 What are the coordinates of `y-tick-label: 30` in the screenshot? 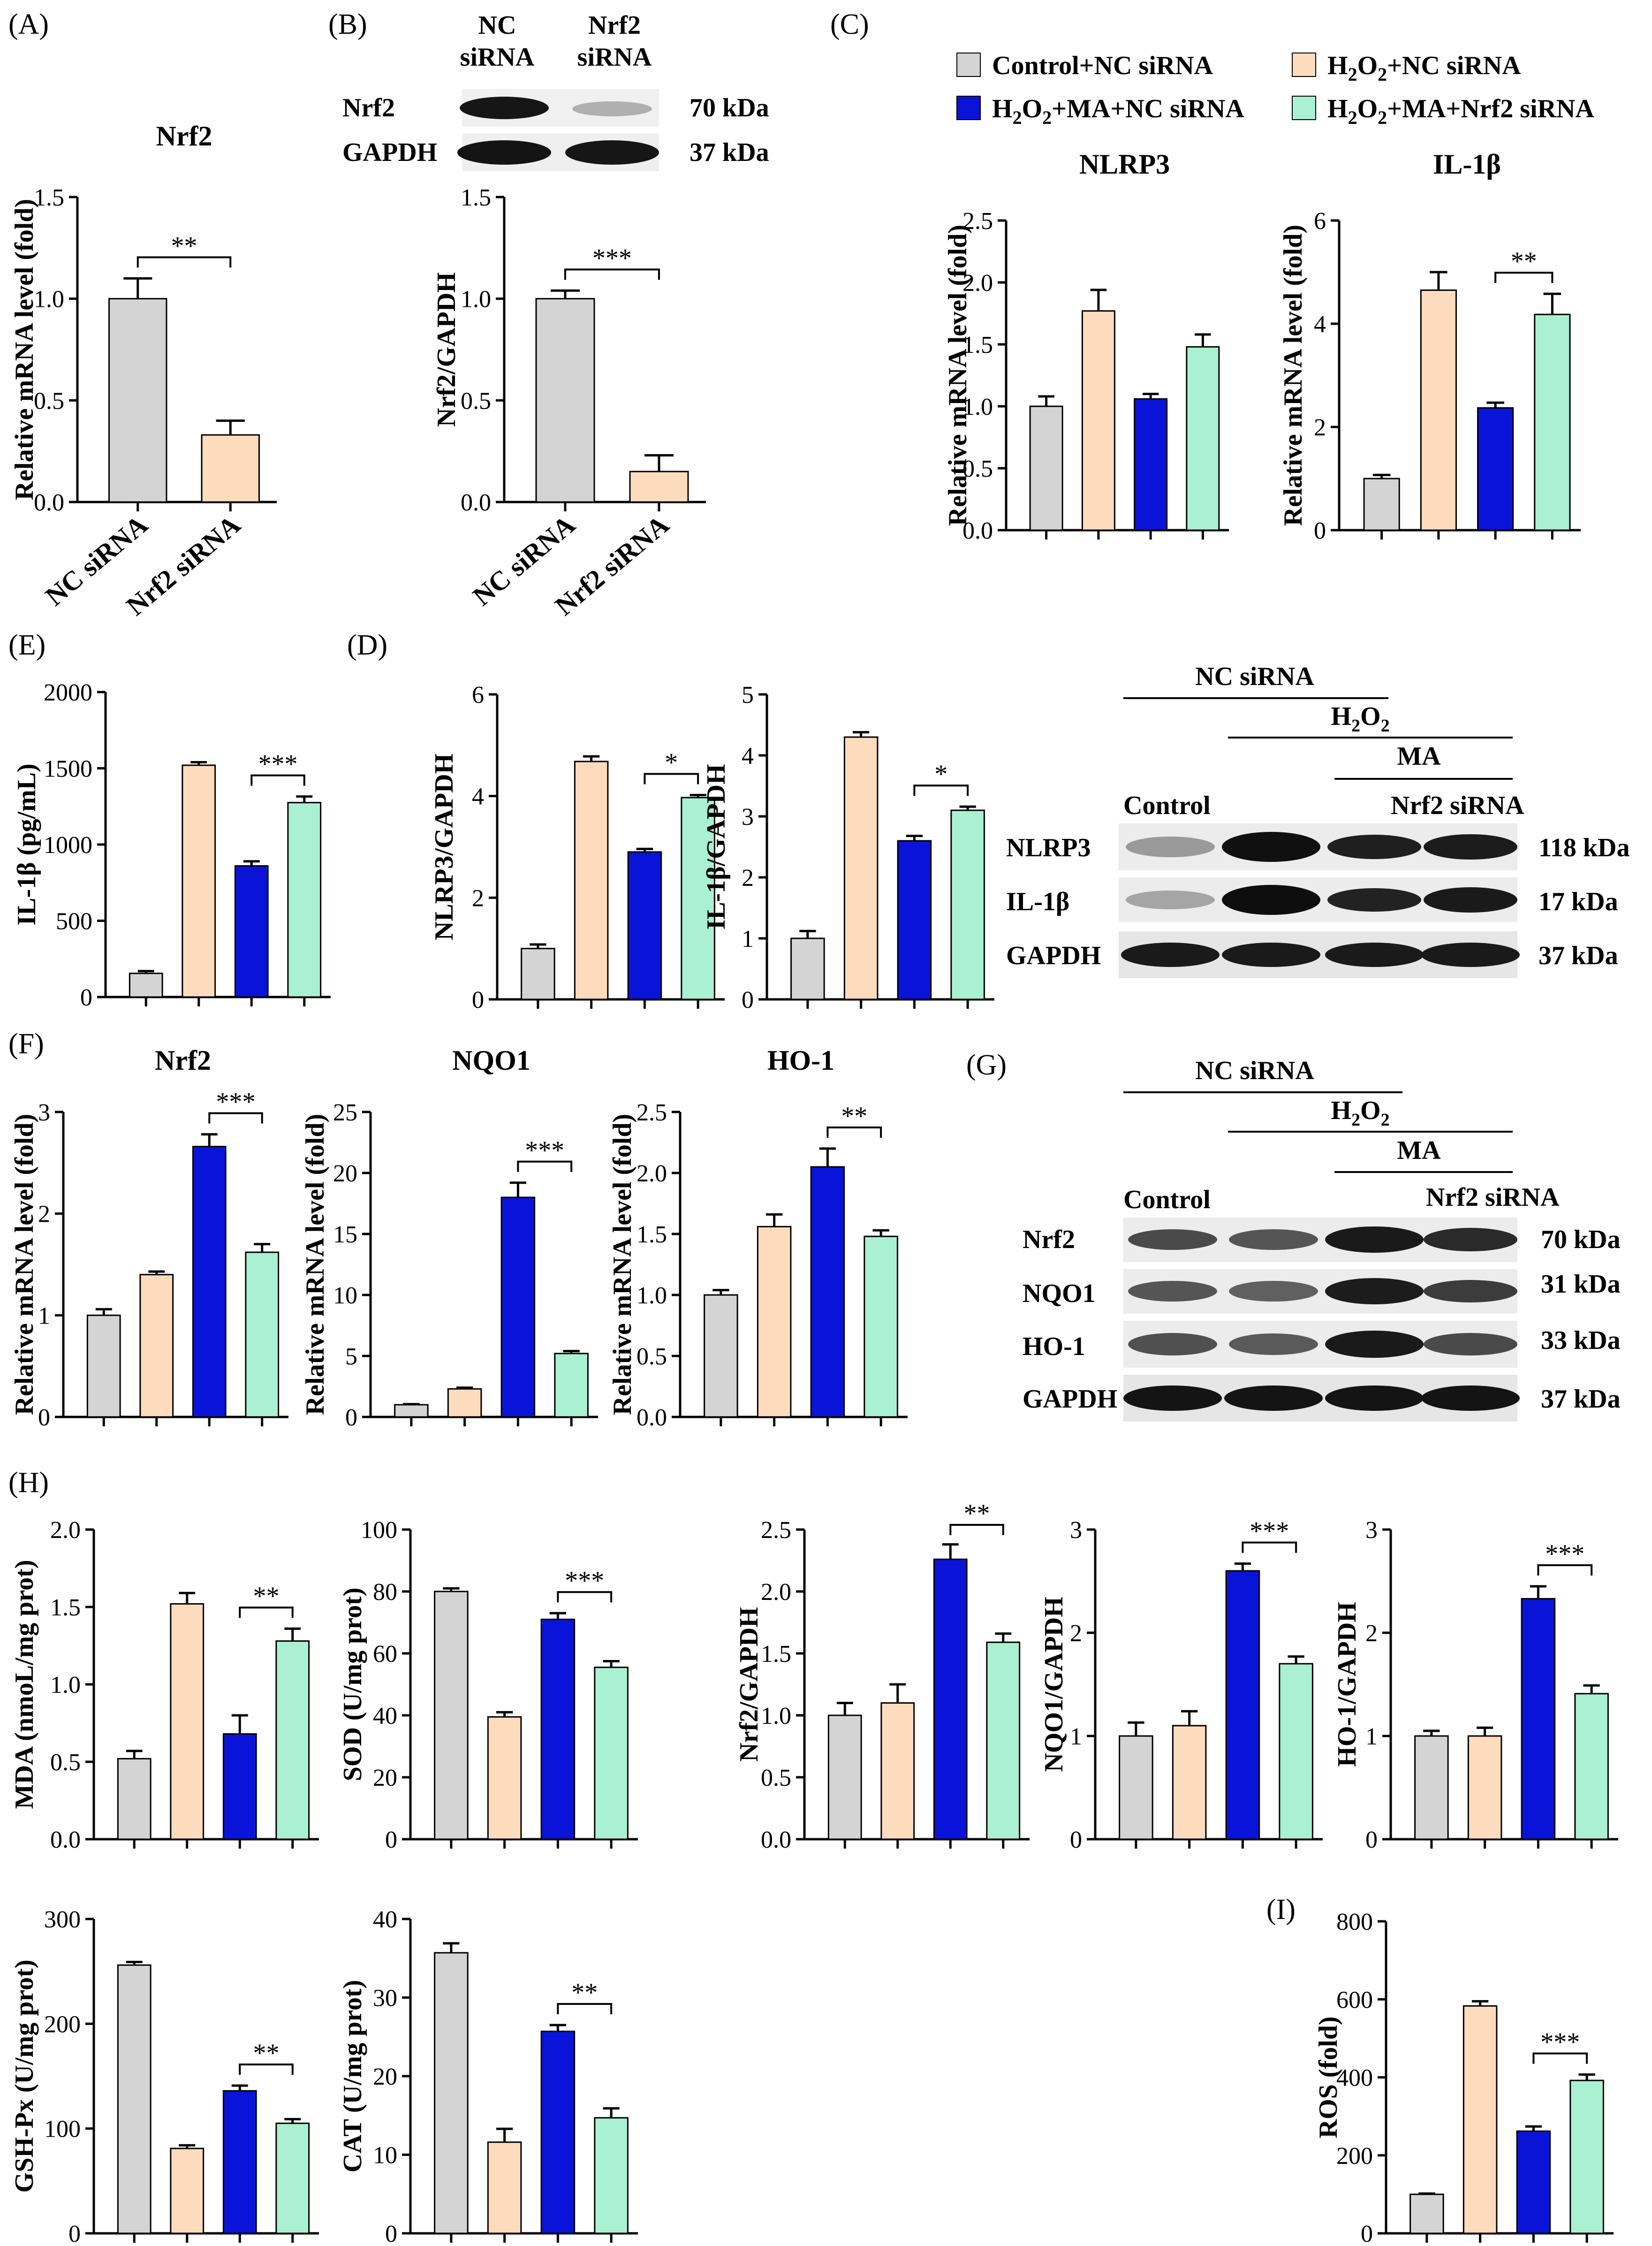 It's located at (385, 1998).